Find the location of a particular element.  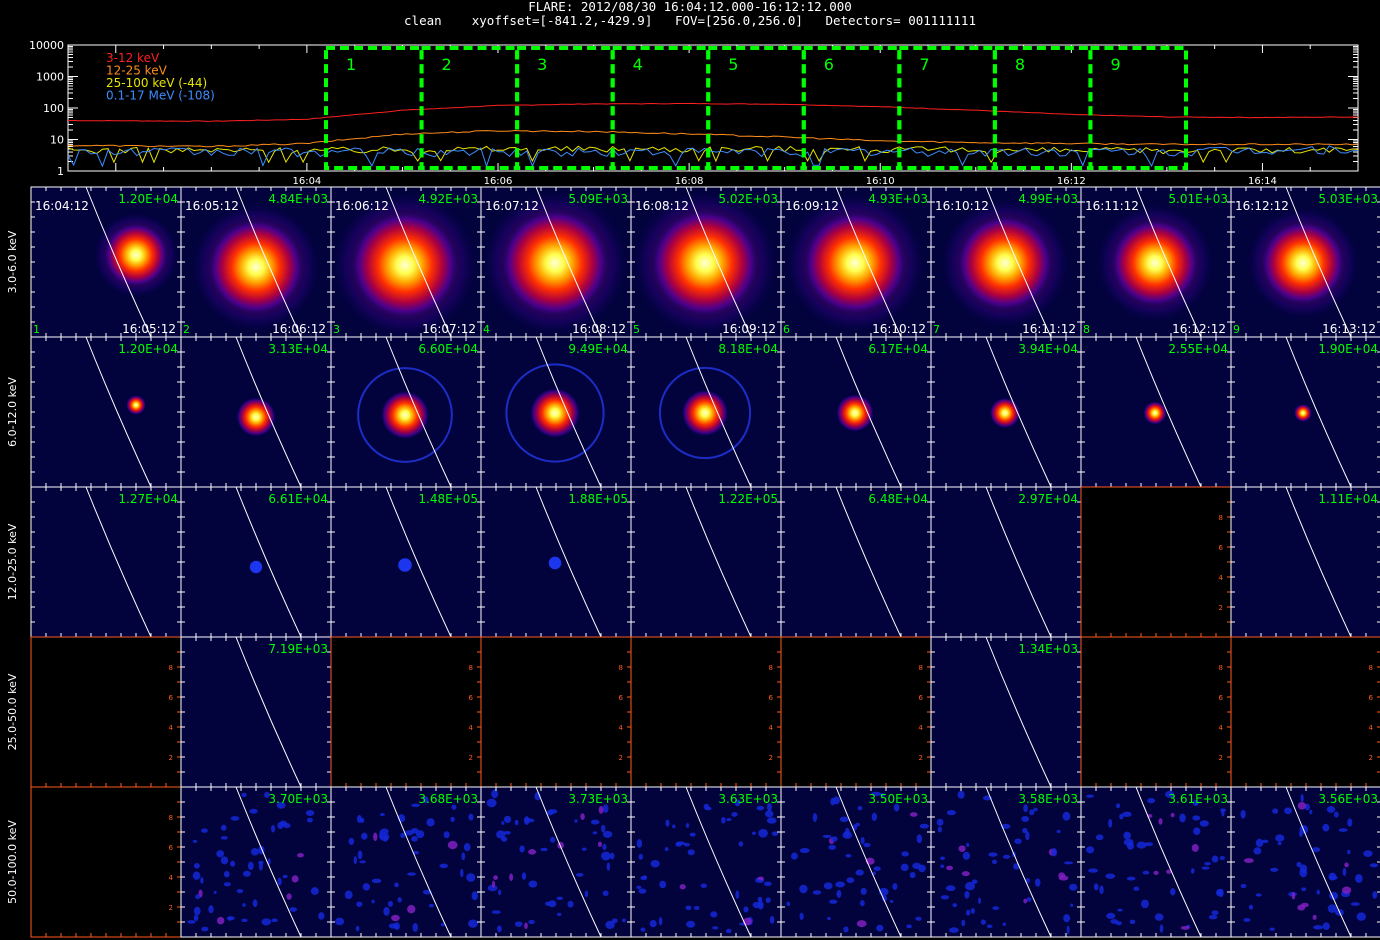

x-tick-label: 16:04 is located at coordinates (306, 181).